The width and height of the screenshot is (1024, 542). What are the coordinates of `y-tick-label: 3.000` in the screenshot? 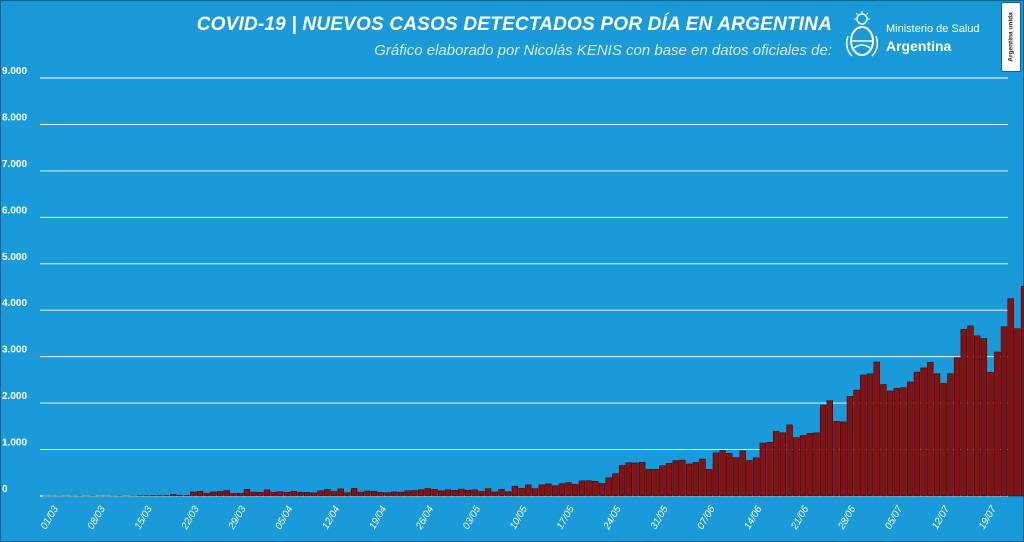 It's located at (14, 350).